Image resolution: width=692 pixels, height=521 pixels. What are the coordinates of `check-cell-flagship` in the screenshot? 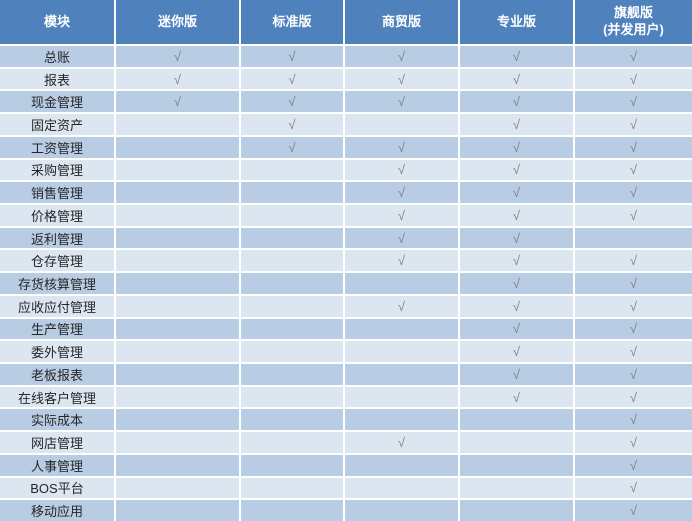 It's located at (633, 238).